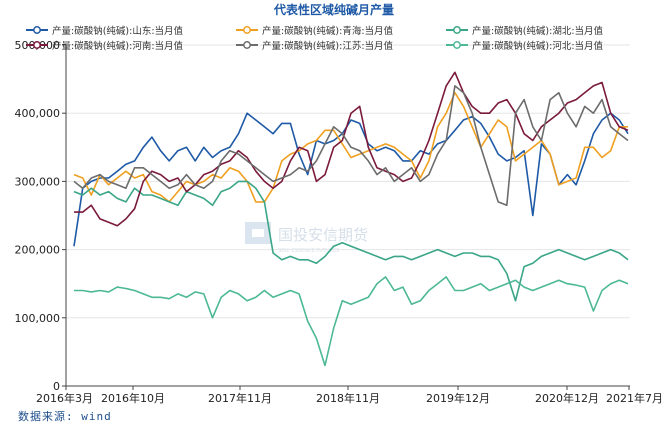  I want to click on legend-label: 产量:碳酸钠(纯碱):山东:当月值, so click(118, 31).